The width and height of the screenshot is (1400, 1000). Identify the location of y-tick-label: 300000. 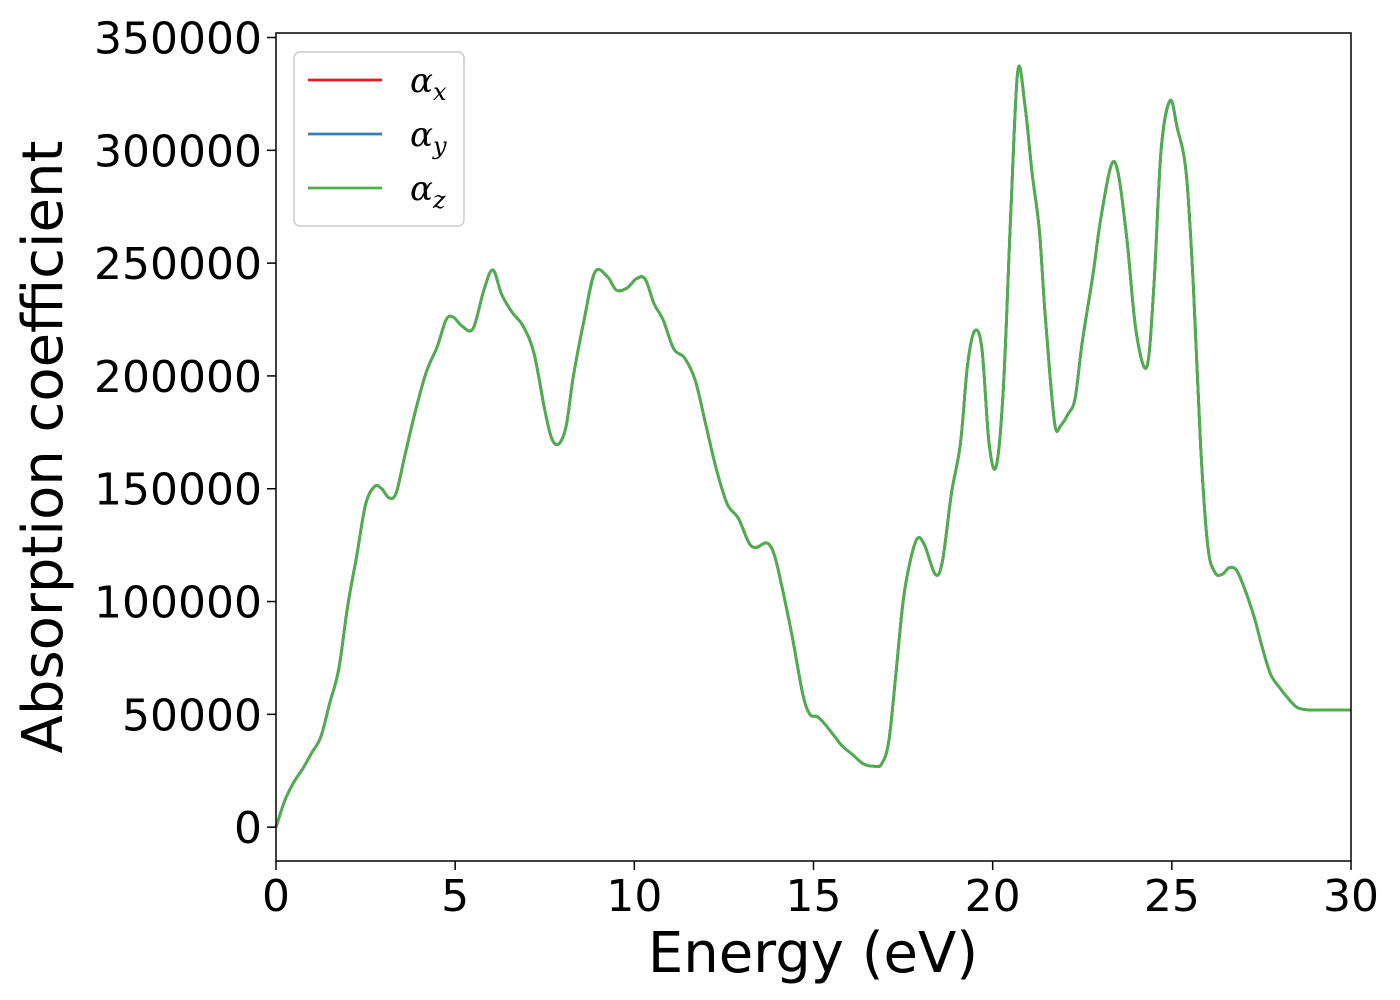
(178, 151).